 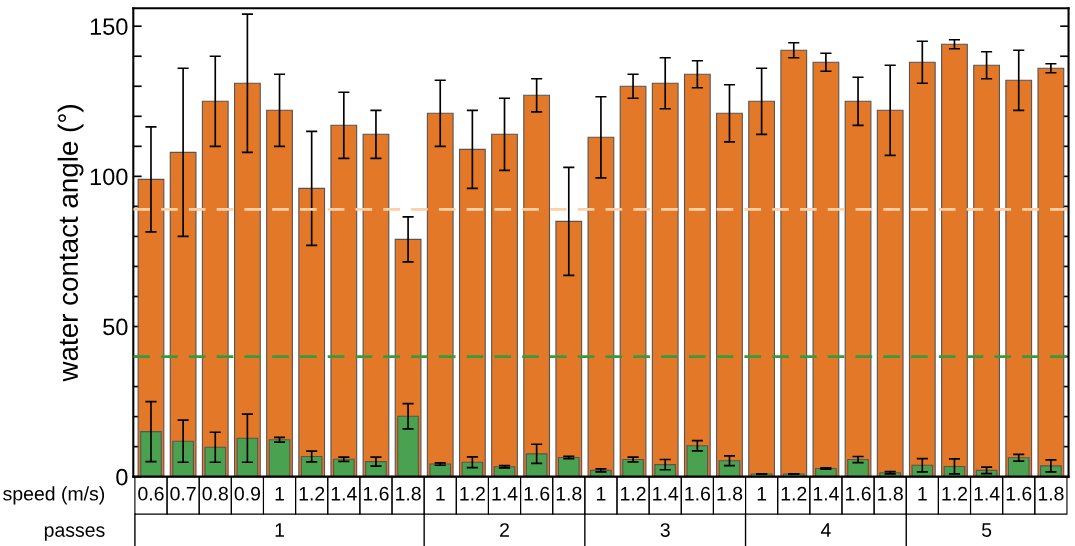 What do you see at coordinates (70, 243) in the screenshot?
I see `y-axis-title: water contact angle (°)` at bounding box center [70, 243].